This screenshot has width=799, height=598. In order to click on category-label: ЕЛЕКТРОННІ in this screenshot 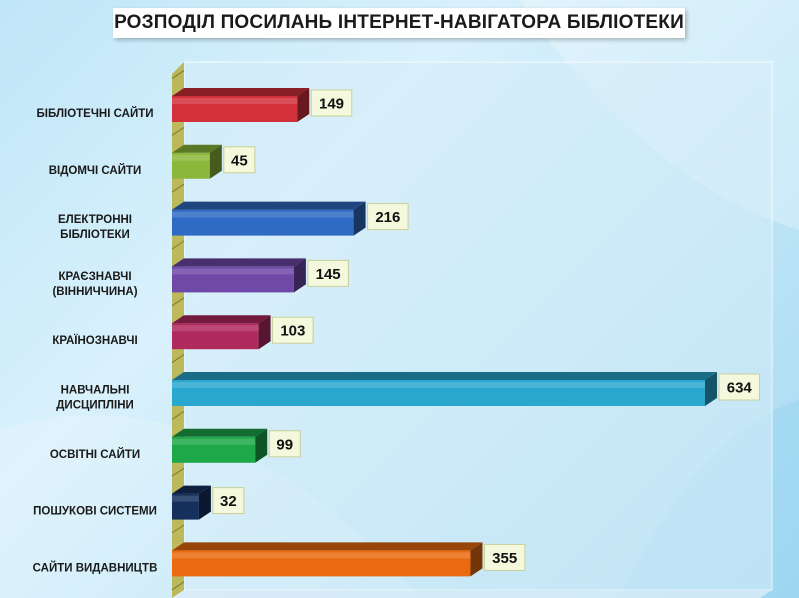, I will do `click(95, 220)`.